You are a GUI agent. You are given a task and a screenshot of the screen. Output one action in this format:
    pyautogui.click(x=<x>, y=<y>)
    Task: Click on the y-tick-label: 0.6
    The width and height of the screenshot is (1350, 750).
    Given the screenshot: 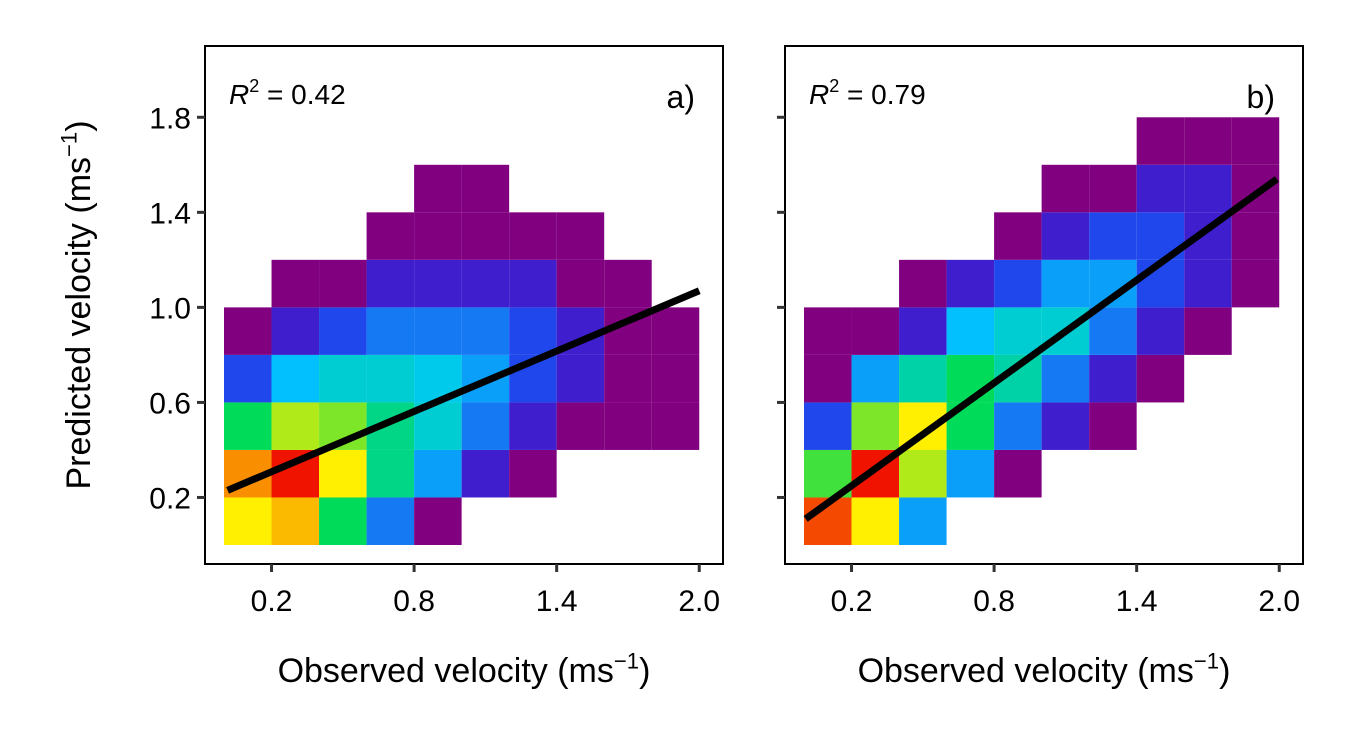 What is the action you would take?
    pyautogui.click(x=170, y=403)
    